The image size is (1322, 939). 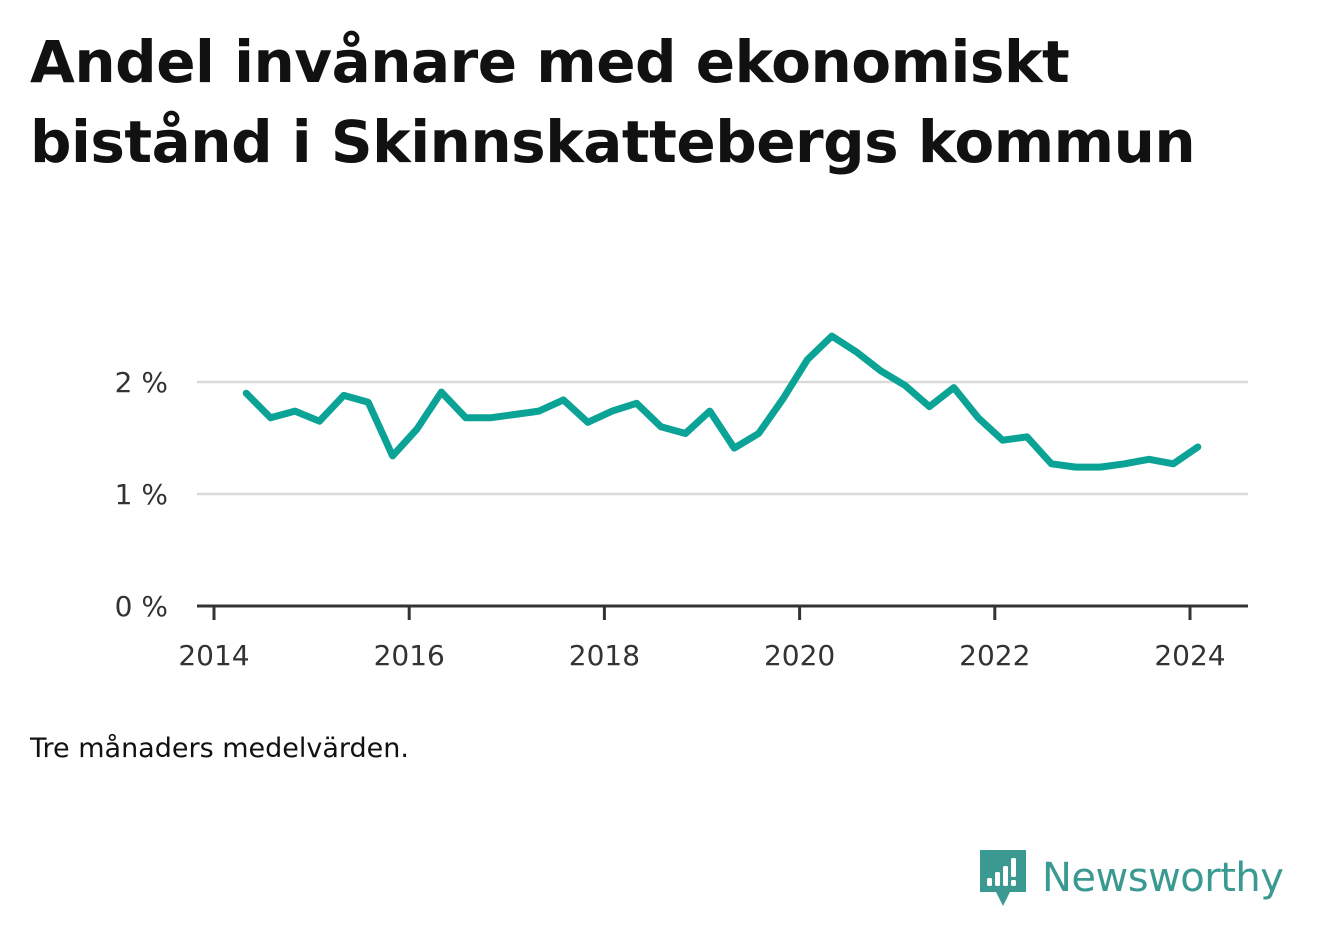 I want to click on gridlines, so click(x=722, y=438).